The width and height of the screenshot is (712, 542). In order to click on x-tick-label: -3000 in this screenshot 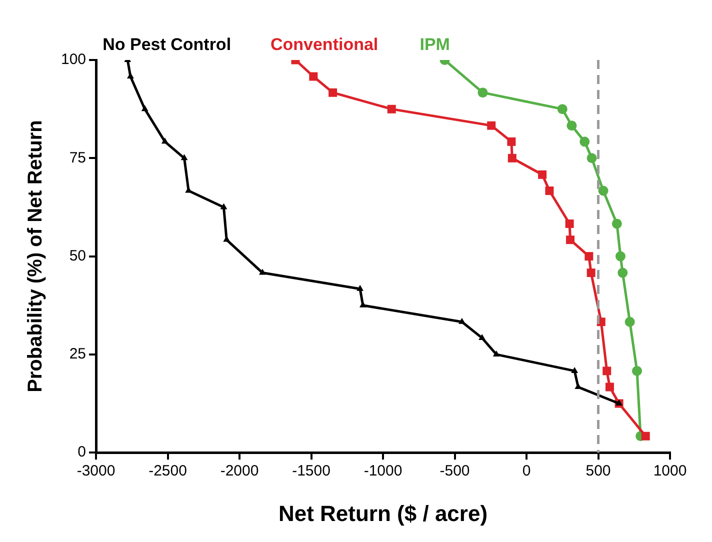, I will do `click(96, 471)`.